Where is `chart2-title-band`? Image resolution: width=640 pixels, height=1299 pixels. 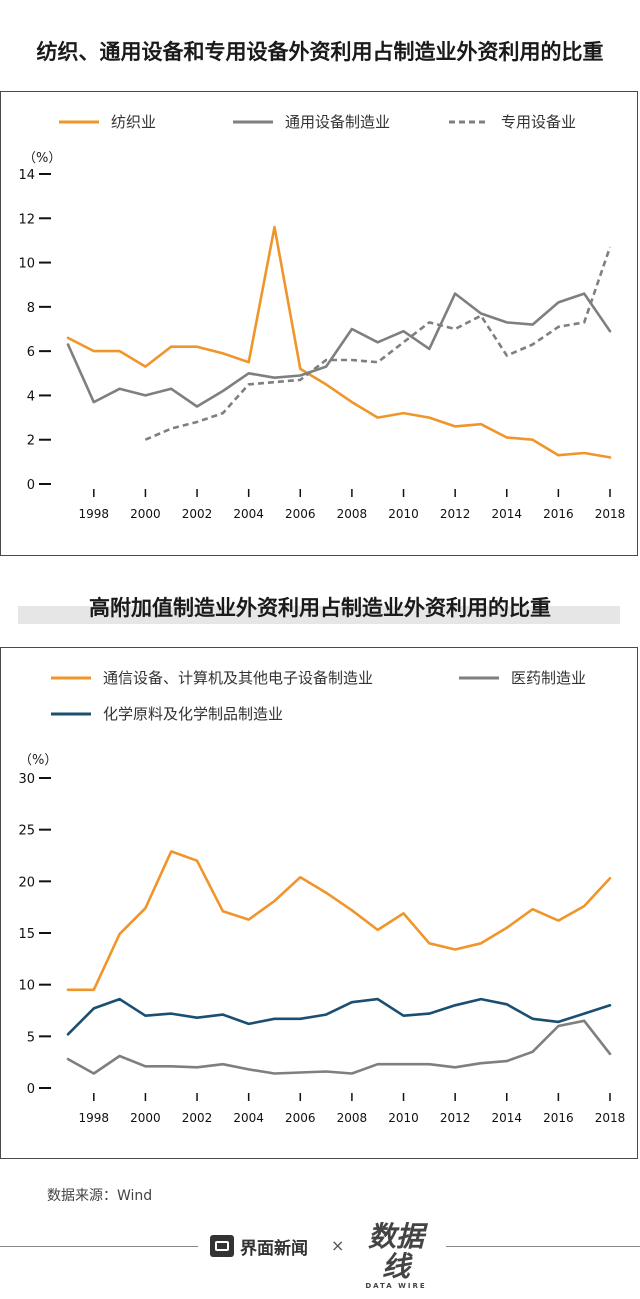 chart2-title-band is located at coordinates (319, 615).